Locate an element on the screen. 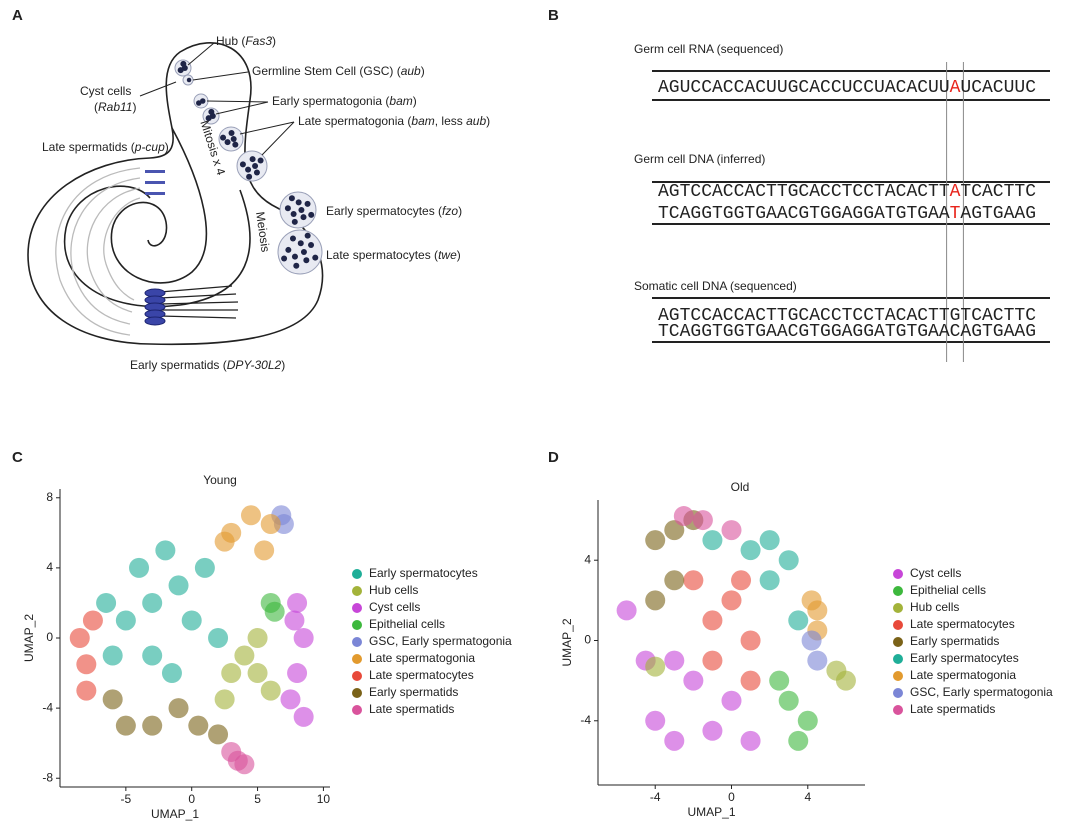  label-part: Rab11 is located at coordinates (115, 107).